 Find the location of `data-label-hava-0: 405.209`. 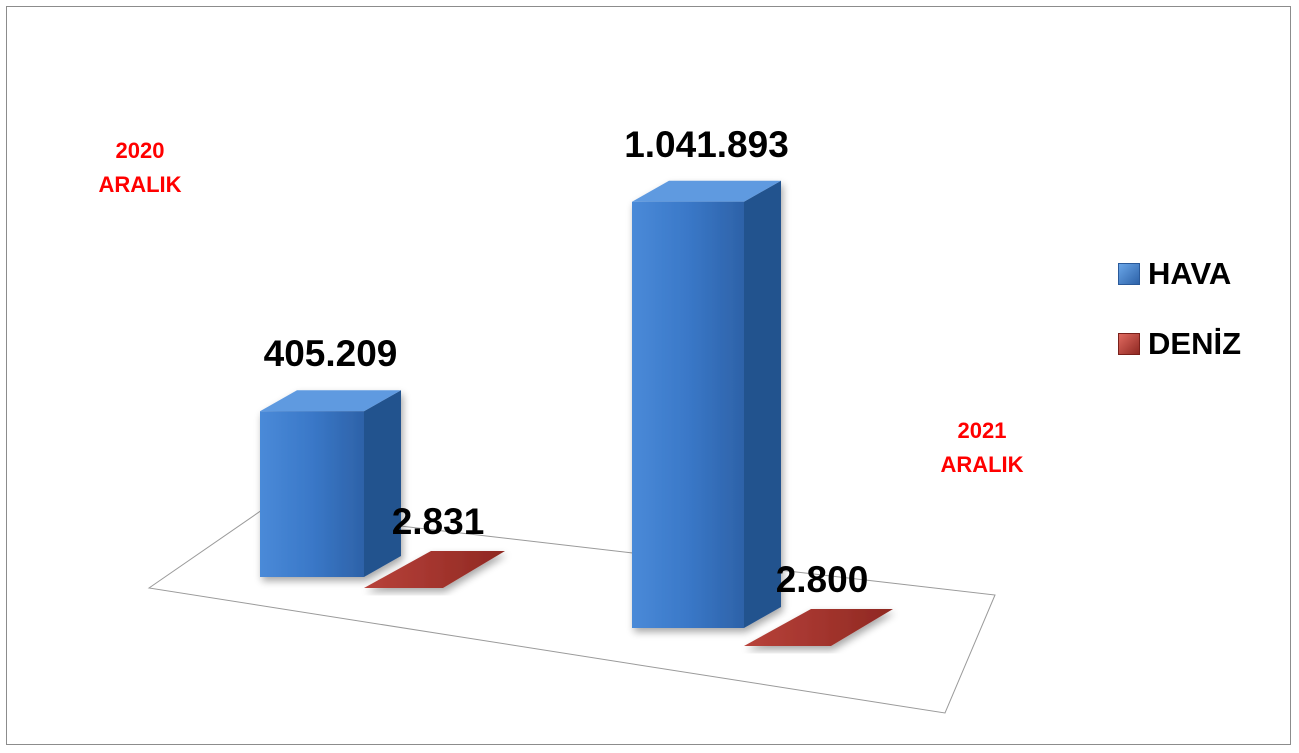

data-label-hava-0: 405.209 is located at coordinates (331, 353).